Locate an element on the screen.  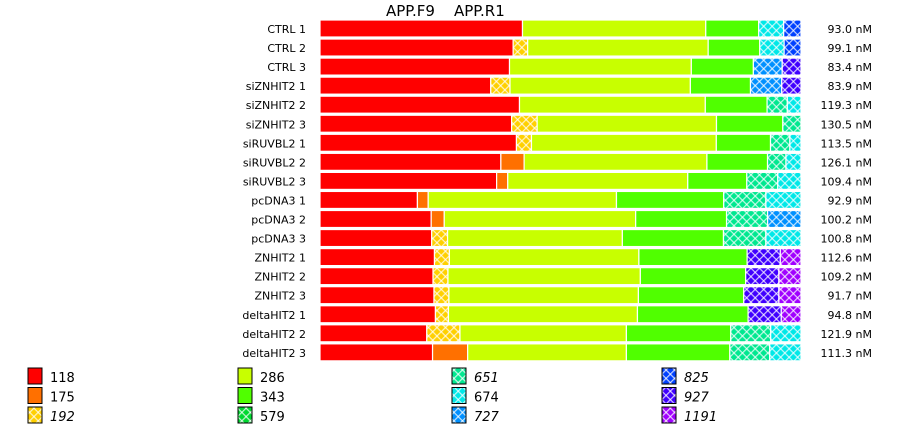
legend-label-651: 651 is located at coordinates (486, 378).